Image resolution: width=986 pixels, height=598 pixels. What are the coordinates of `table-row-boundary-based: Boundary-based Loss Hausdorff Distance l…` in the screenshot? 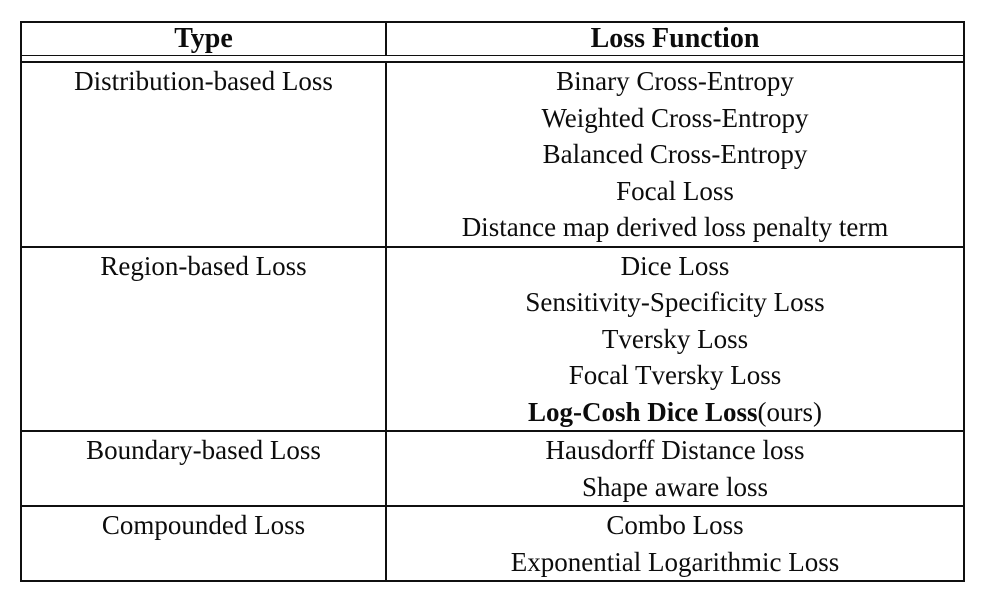 It's located at (492, 468).